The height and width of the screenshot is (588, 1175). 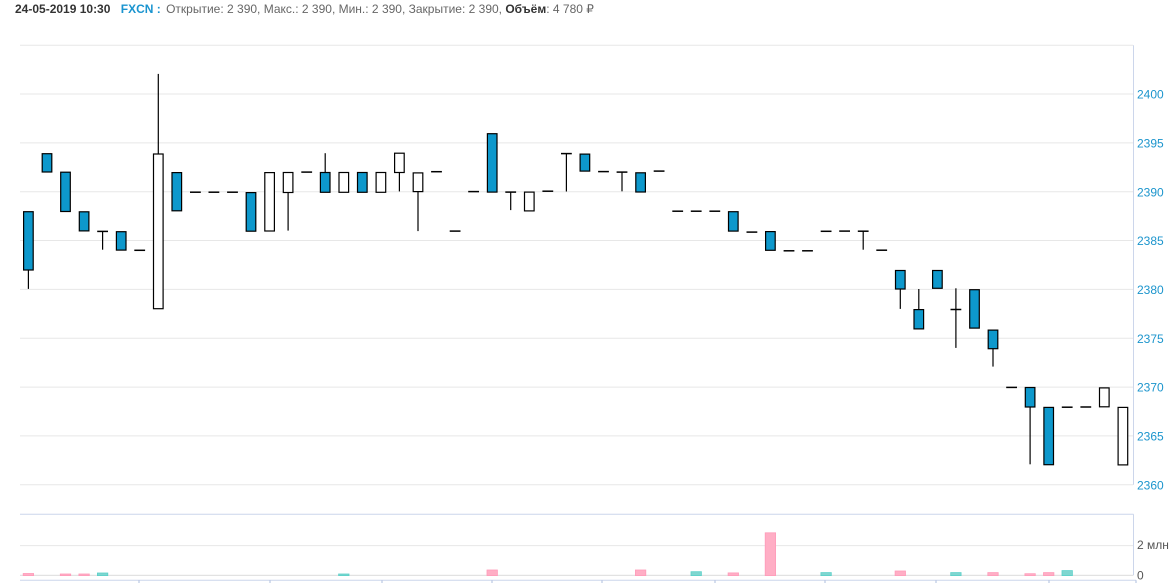 I want to click on svg-text: 2390, so click(x=1150, y=192).